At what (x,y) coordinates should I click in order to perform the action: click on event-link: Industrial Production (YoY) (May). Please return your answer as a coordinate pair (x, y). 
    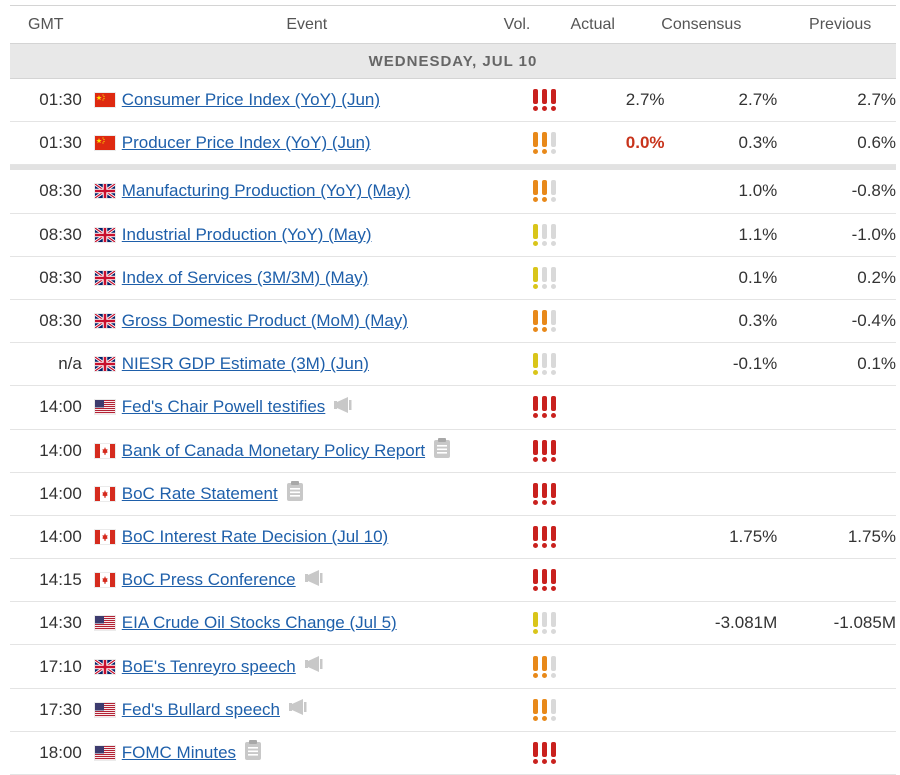
    Looking at the image, I should click on (246, 234).